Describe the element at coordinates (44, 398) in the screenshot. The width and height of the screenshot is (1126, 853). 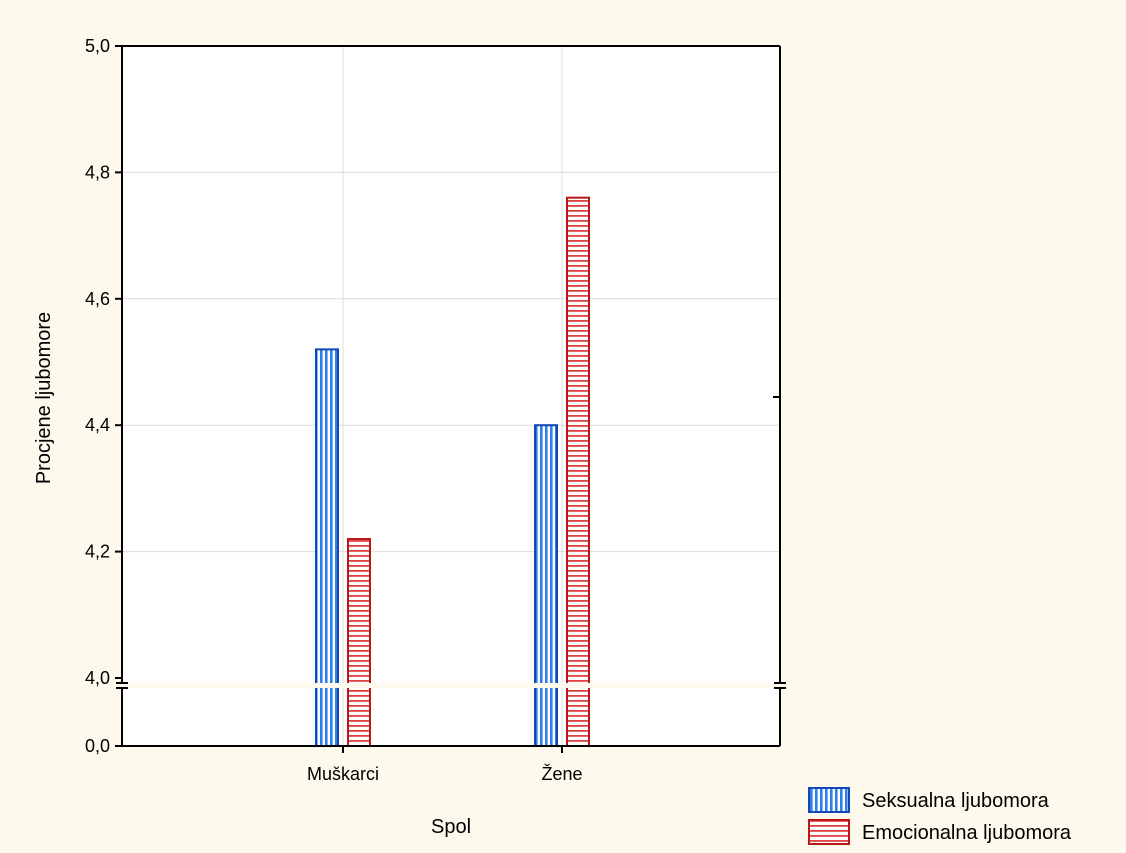
I see `y-axis-title: Procjene ljubomore` at that location.